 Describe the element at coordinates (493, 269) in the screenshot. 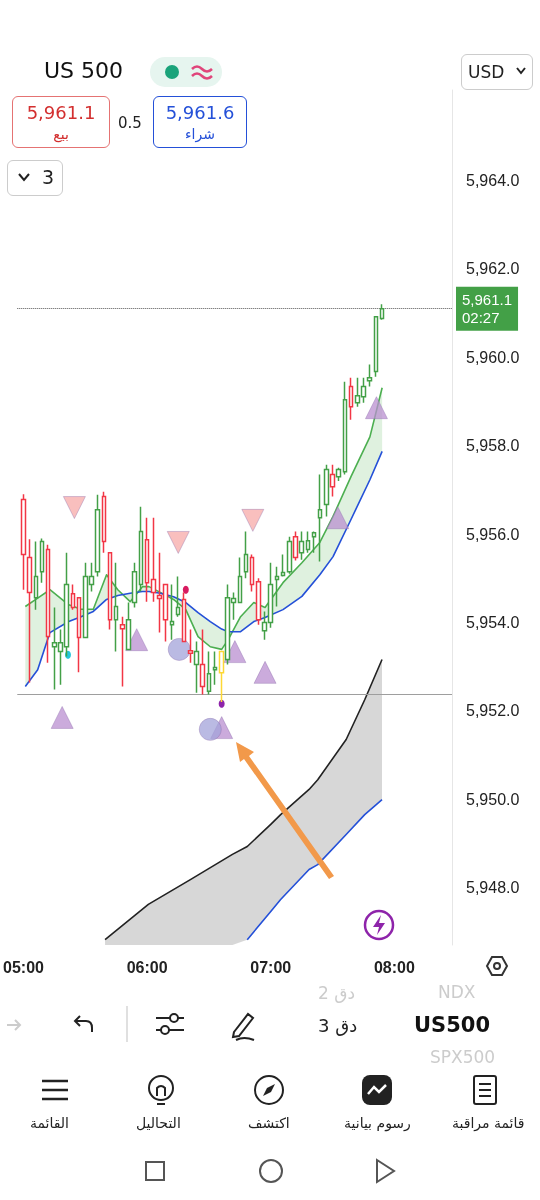

I see `y-tick-label: 5,962.0` at that location.